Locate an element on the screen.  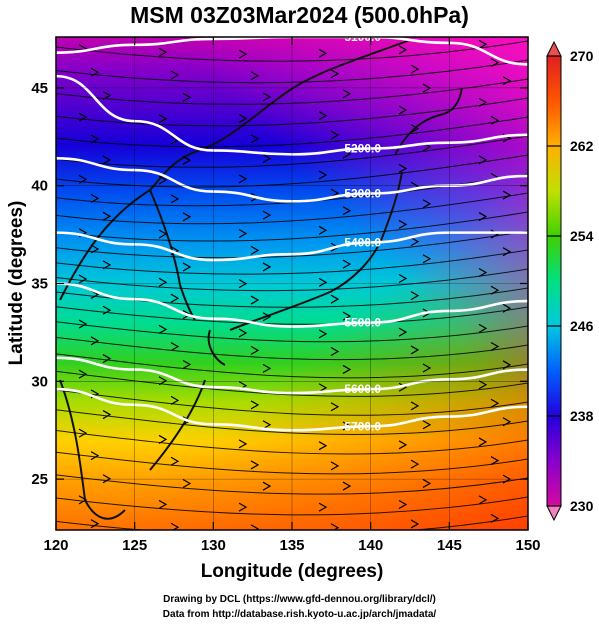
coast-taiwan-china is located at coordinates (92, 449).